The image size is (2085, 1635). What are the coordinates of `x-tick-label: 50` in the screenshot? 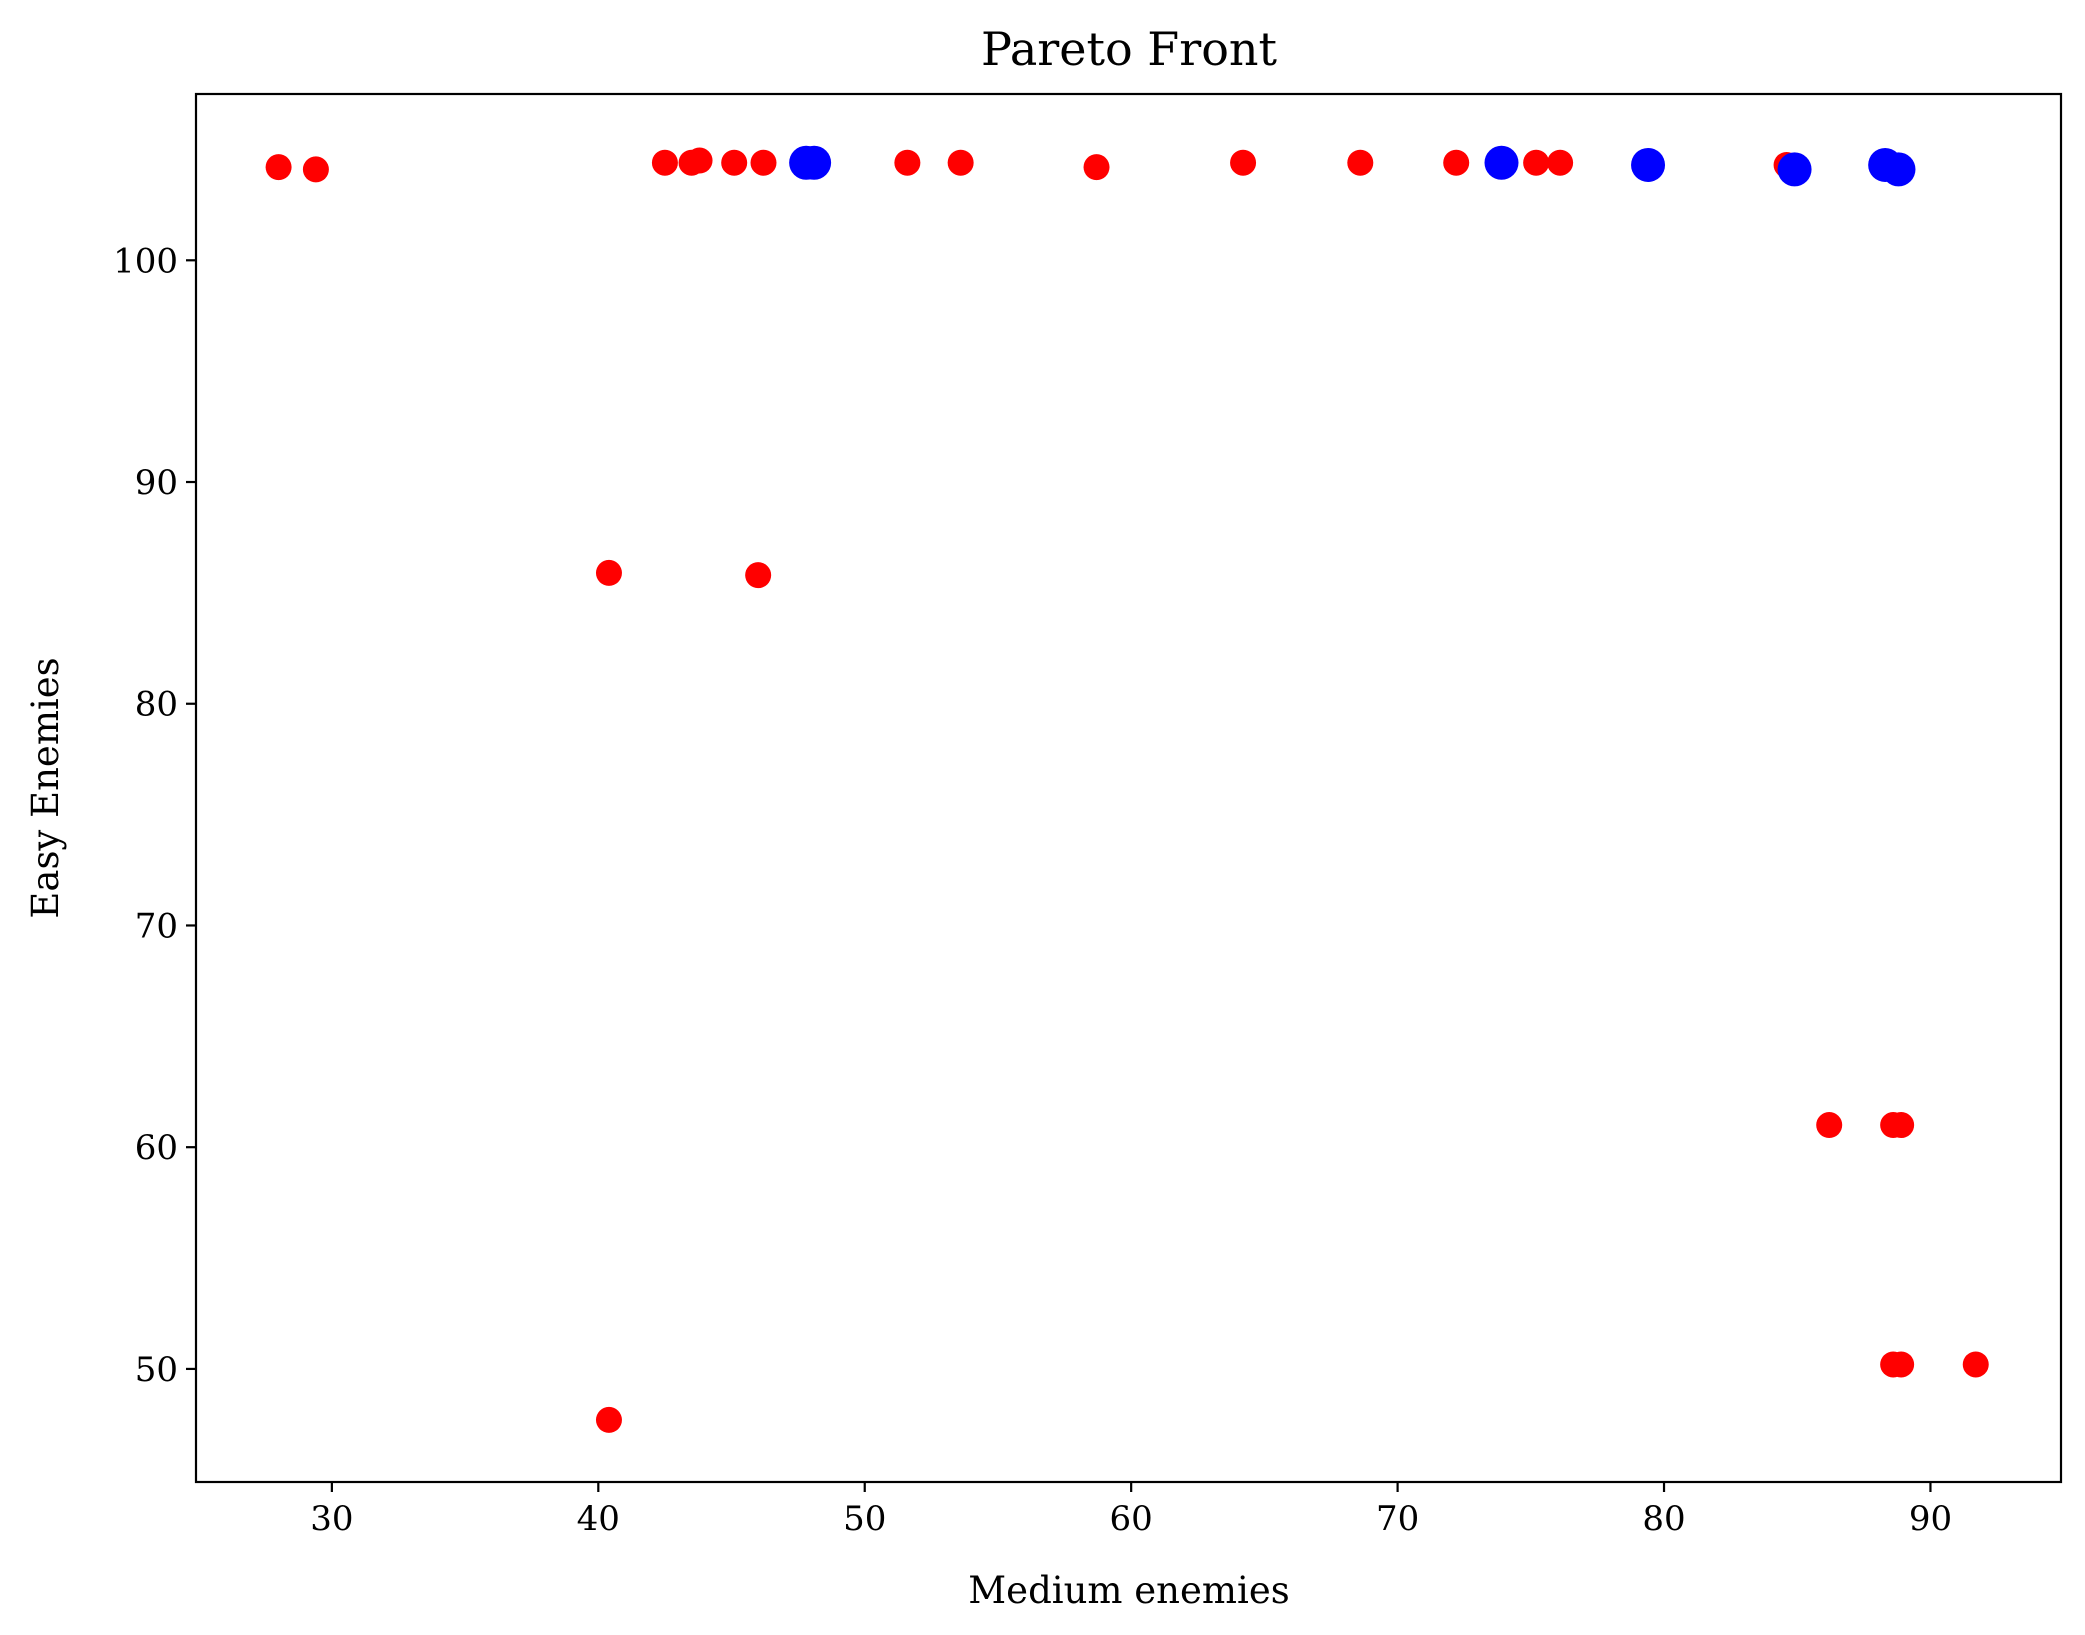 It's located at (864, 1519).